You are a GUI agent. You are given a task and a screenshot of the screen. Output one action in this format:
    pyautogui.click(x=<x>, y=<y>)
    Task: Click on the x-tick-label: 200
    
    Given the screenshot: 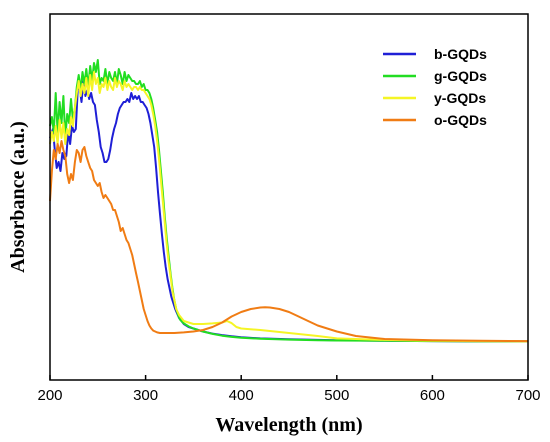 What is the action you would take?
    pyautogui.click(x=49, y=395)
    